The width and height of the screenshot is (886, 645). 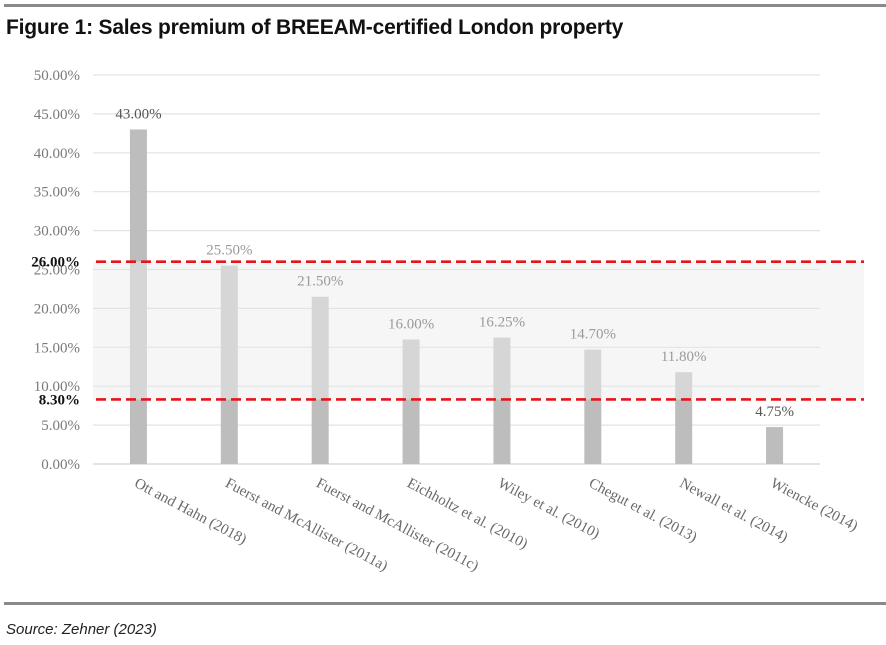 What do you see at coordinates (138, 114) in the screenshot?
I see `data-label: 43.00%` at bounding box center [138, 114].